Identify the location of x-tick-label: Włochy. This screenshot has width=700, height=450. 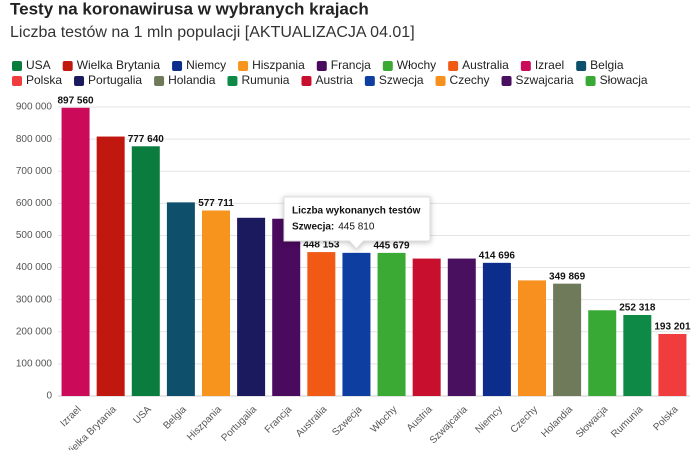
(384, 419).